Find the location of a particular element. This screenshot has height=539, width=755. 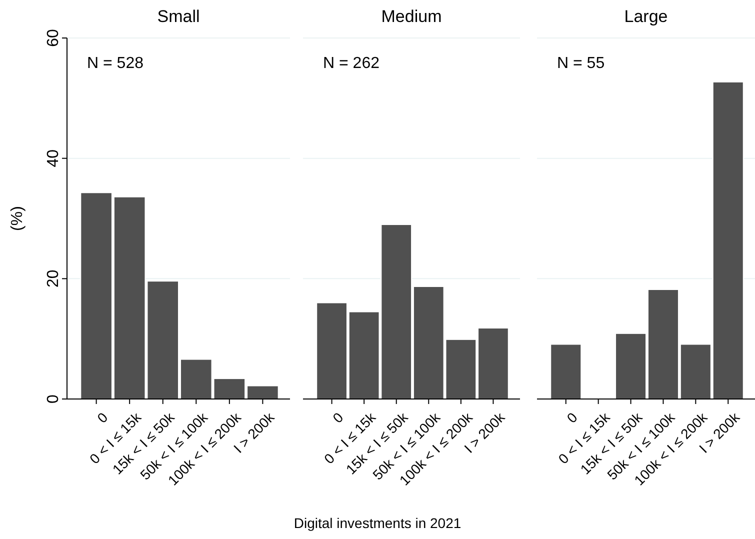

y-tick-label: 40 is located at coordinates (53, 158).